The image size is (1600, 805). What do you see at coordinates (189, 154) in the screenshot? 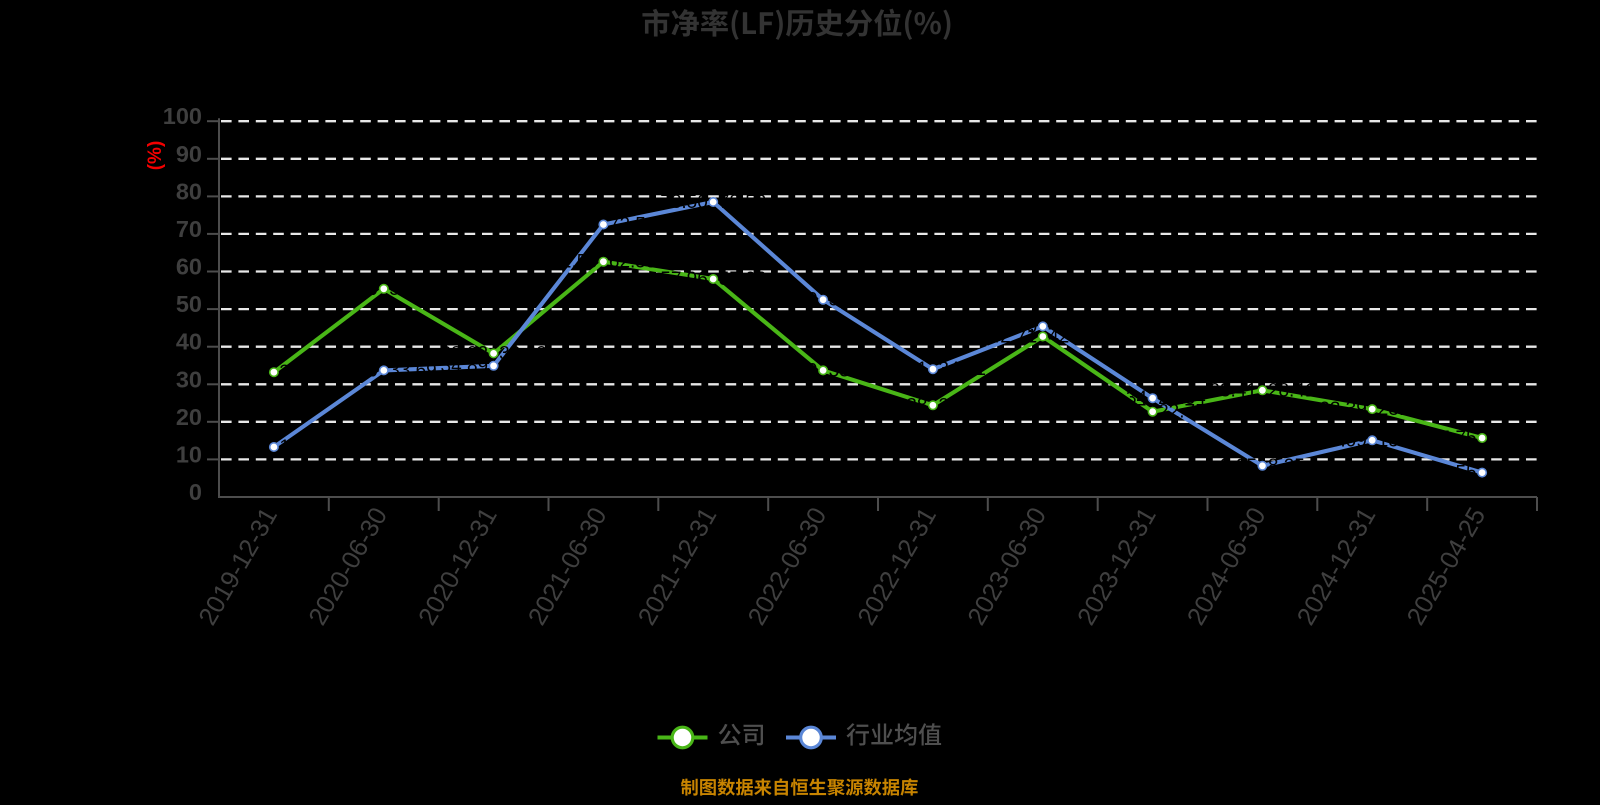
I see `svg-text: 90` at bounding box center [189, 154].